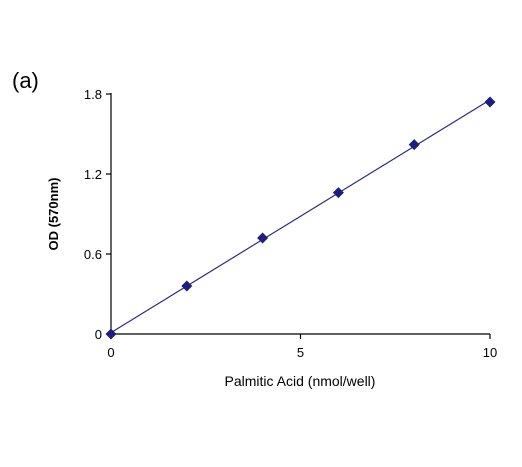  Describe the element at coordinates (490, 352) in the screenshot. I see `x-tick-label: 10` at that location.